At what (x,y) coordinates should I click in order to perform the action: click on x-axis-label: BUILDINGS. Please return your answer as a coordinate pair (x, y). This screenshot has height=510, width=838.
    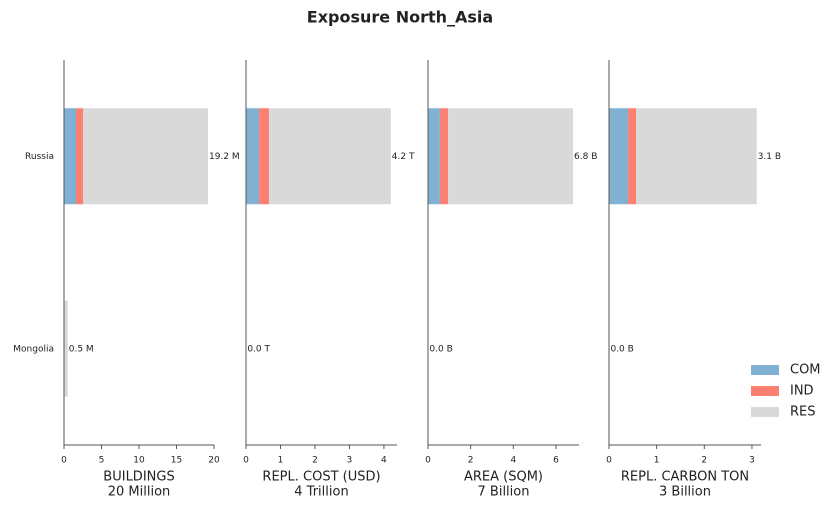
    Looking at the image, I should click on (138, 477).